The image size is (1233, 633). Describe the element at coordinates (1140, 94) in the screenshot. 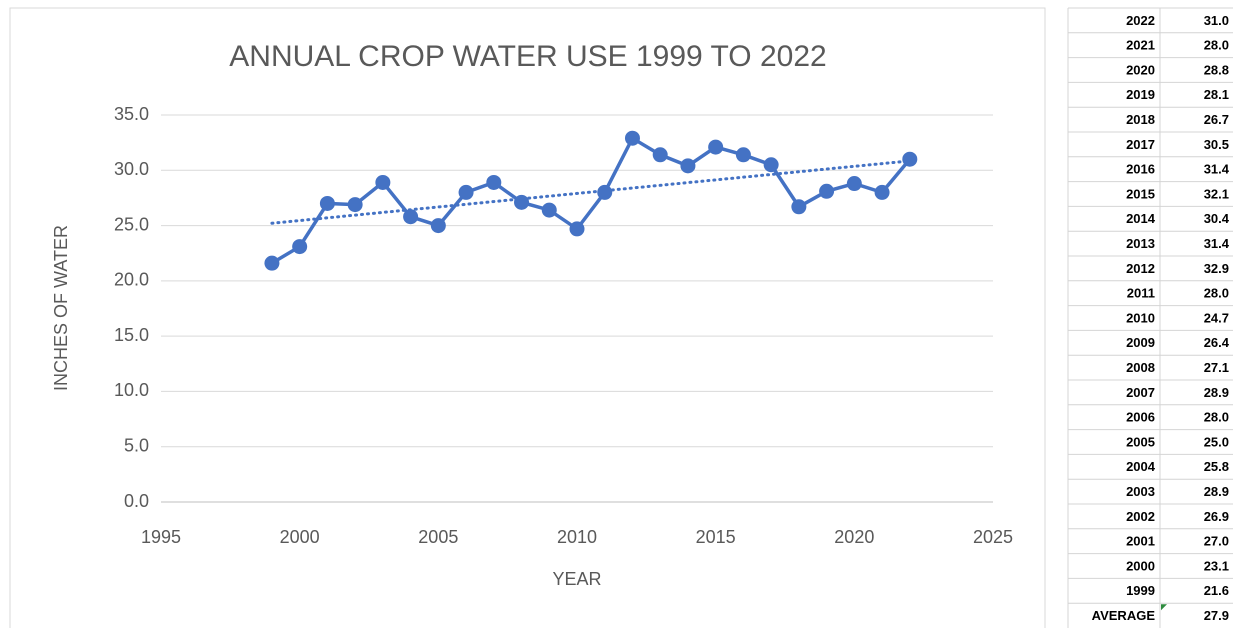

I see `cell: 2019` at that location.